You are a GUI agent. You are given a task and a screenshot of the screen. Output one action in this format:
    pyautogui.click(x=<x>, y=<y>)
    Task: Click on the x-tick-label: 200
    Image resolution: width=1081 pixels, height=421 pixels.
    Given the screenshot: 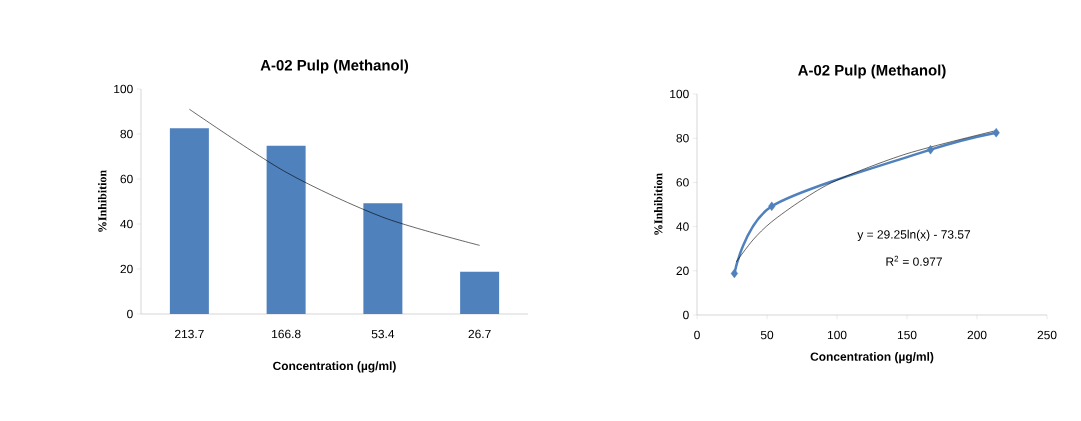 What is the action you would take?
    pyautogui.click(x=977, y=335)
    